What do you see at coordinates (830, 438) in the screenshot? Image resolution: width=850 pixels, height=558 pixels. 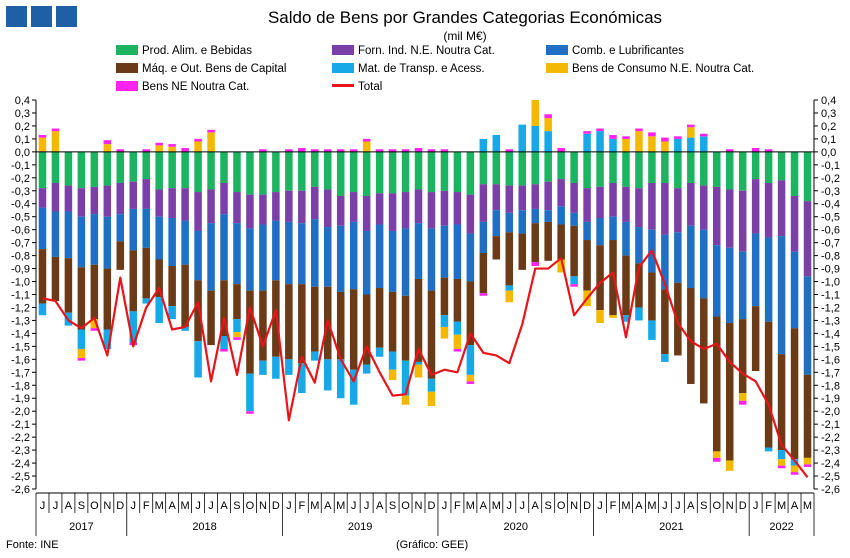 I see `y-tick-label-right: -2,2` at bounding box center [830, 438].